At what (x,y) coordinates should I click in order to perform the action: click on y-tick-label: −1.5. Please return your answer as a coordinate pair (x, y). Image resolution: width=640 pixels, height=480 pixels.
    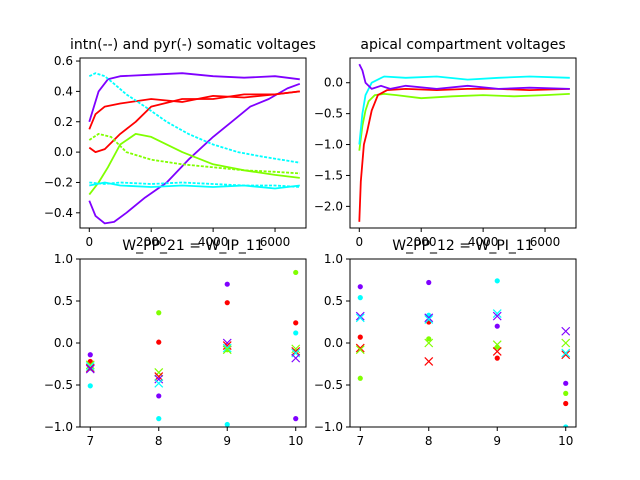
    Looking at the image, I should click on (328, 175).